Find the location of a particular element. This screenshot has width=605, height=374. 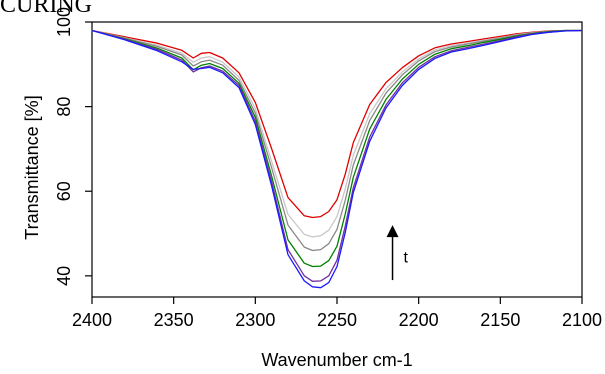

chart-title: CURING is located at coordinates (46, 9).